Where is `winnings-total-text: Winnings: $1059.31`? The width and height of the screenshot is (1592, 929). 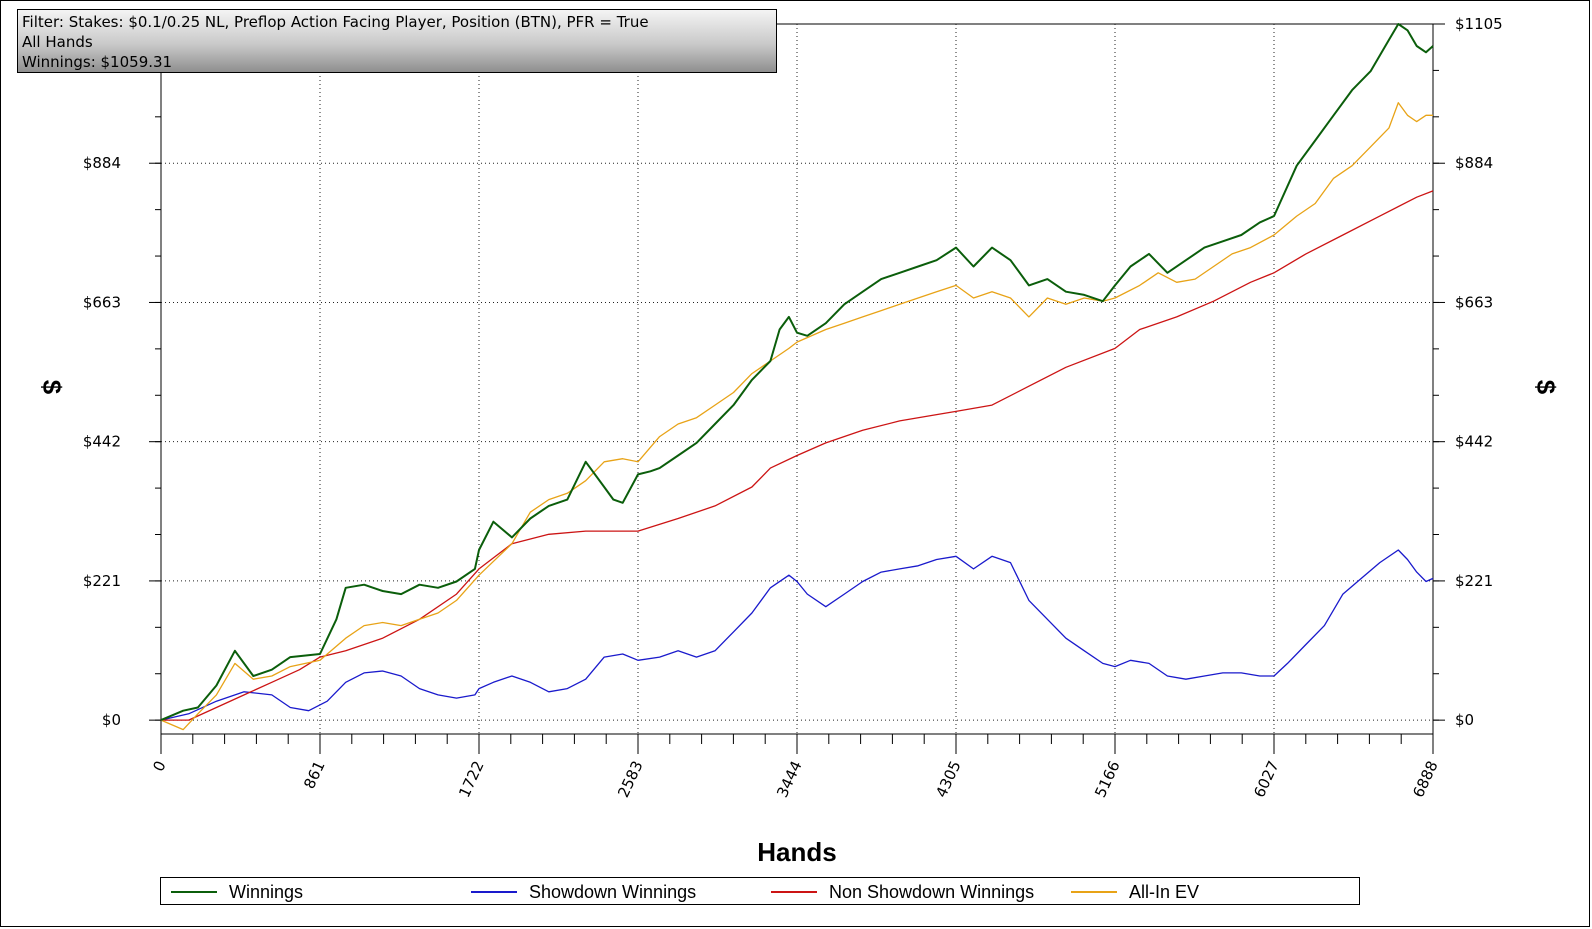 winnings-total-text: Winnings: $1059.31 is located at coordinates (97, 62).